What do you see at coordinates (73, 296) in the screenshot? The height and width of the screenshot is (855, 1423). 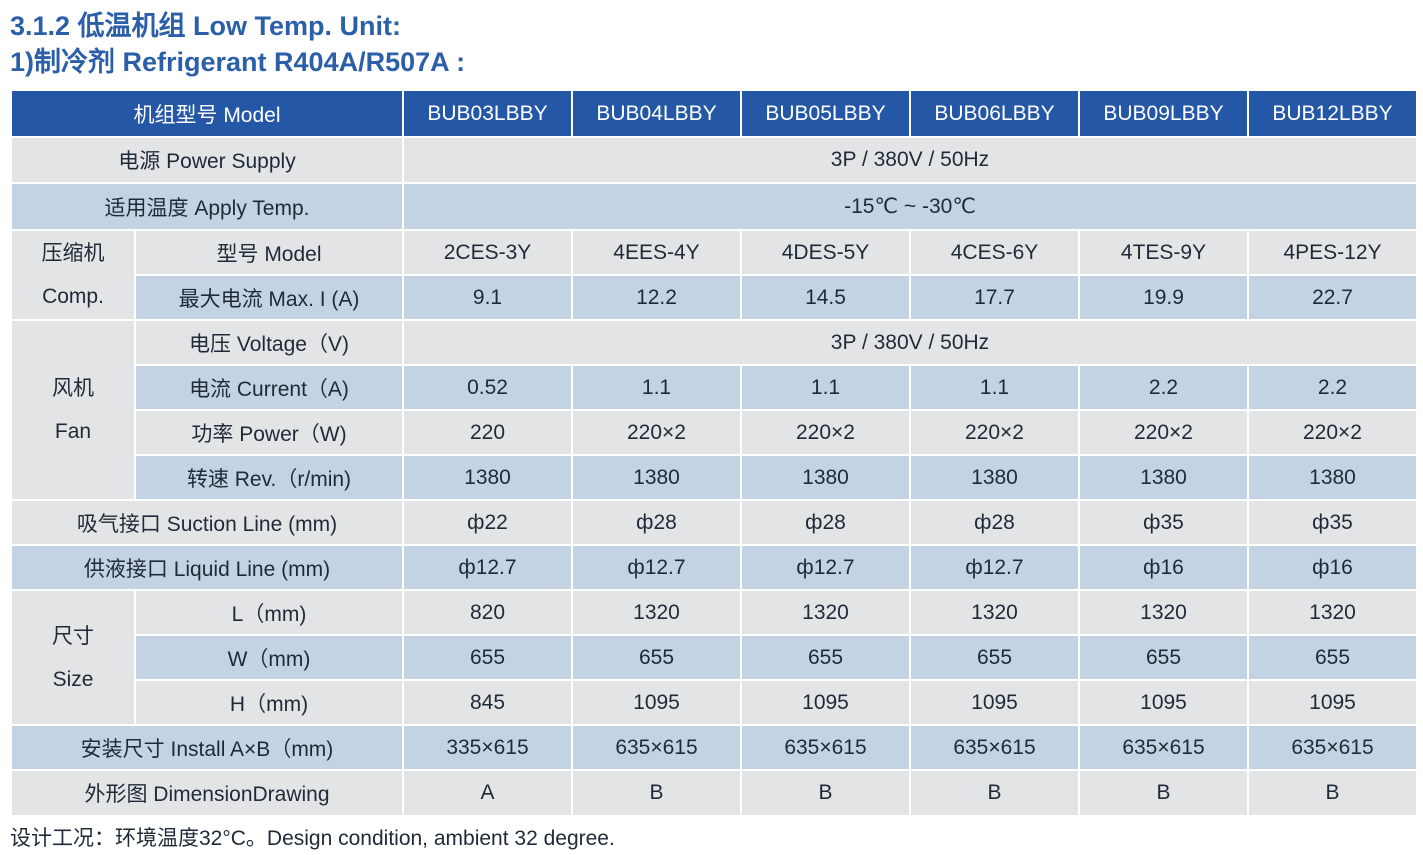 I see `group-label-en: Comp.` at bounding box center [73, 296].